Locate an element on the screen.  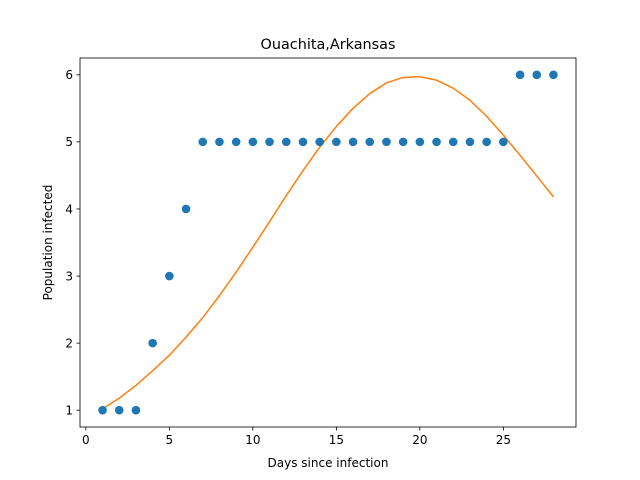
x-axis-label: Days since infection is located at coordinates (328, 463).